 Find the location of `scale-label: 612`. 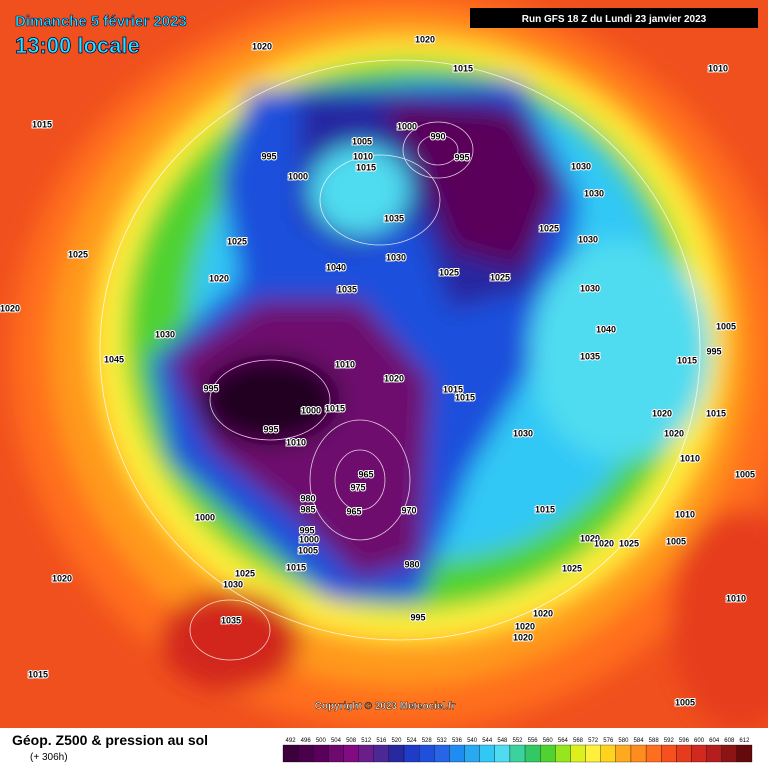

scale-label: 612 is located at coordinates (744, 741).